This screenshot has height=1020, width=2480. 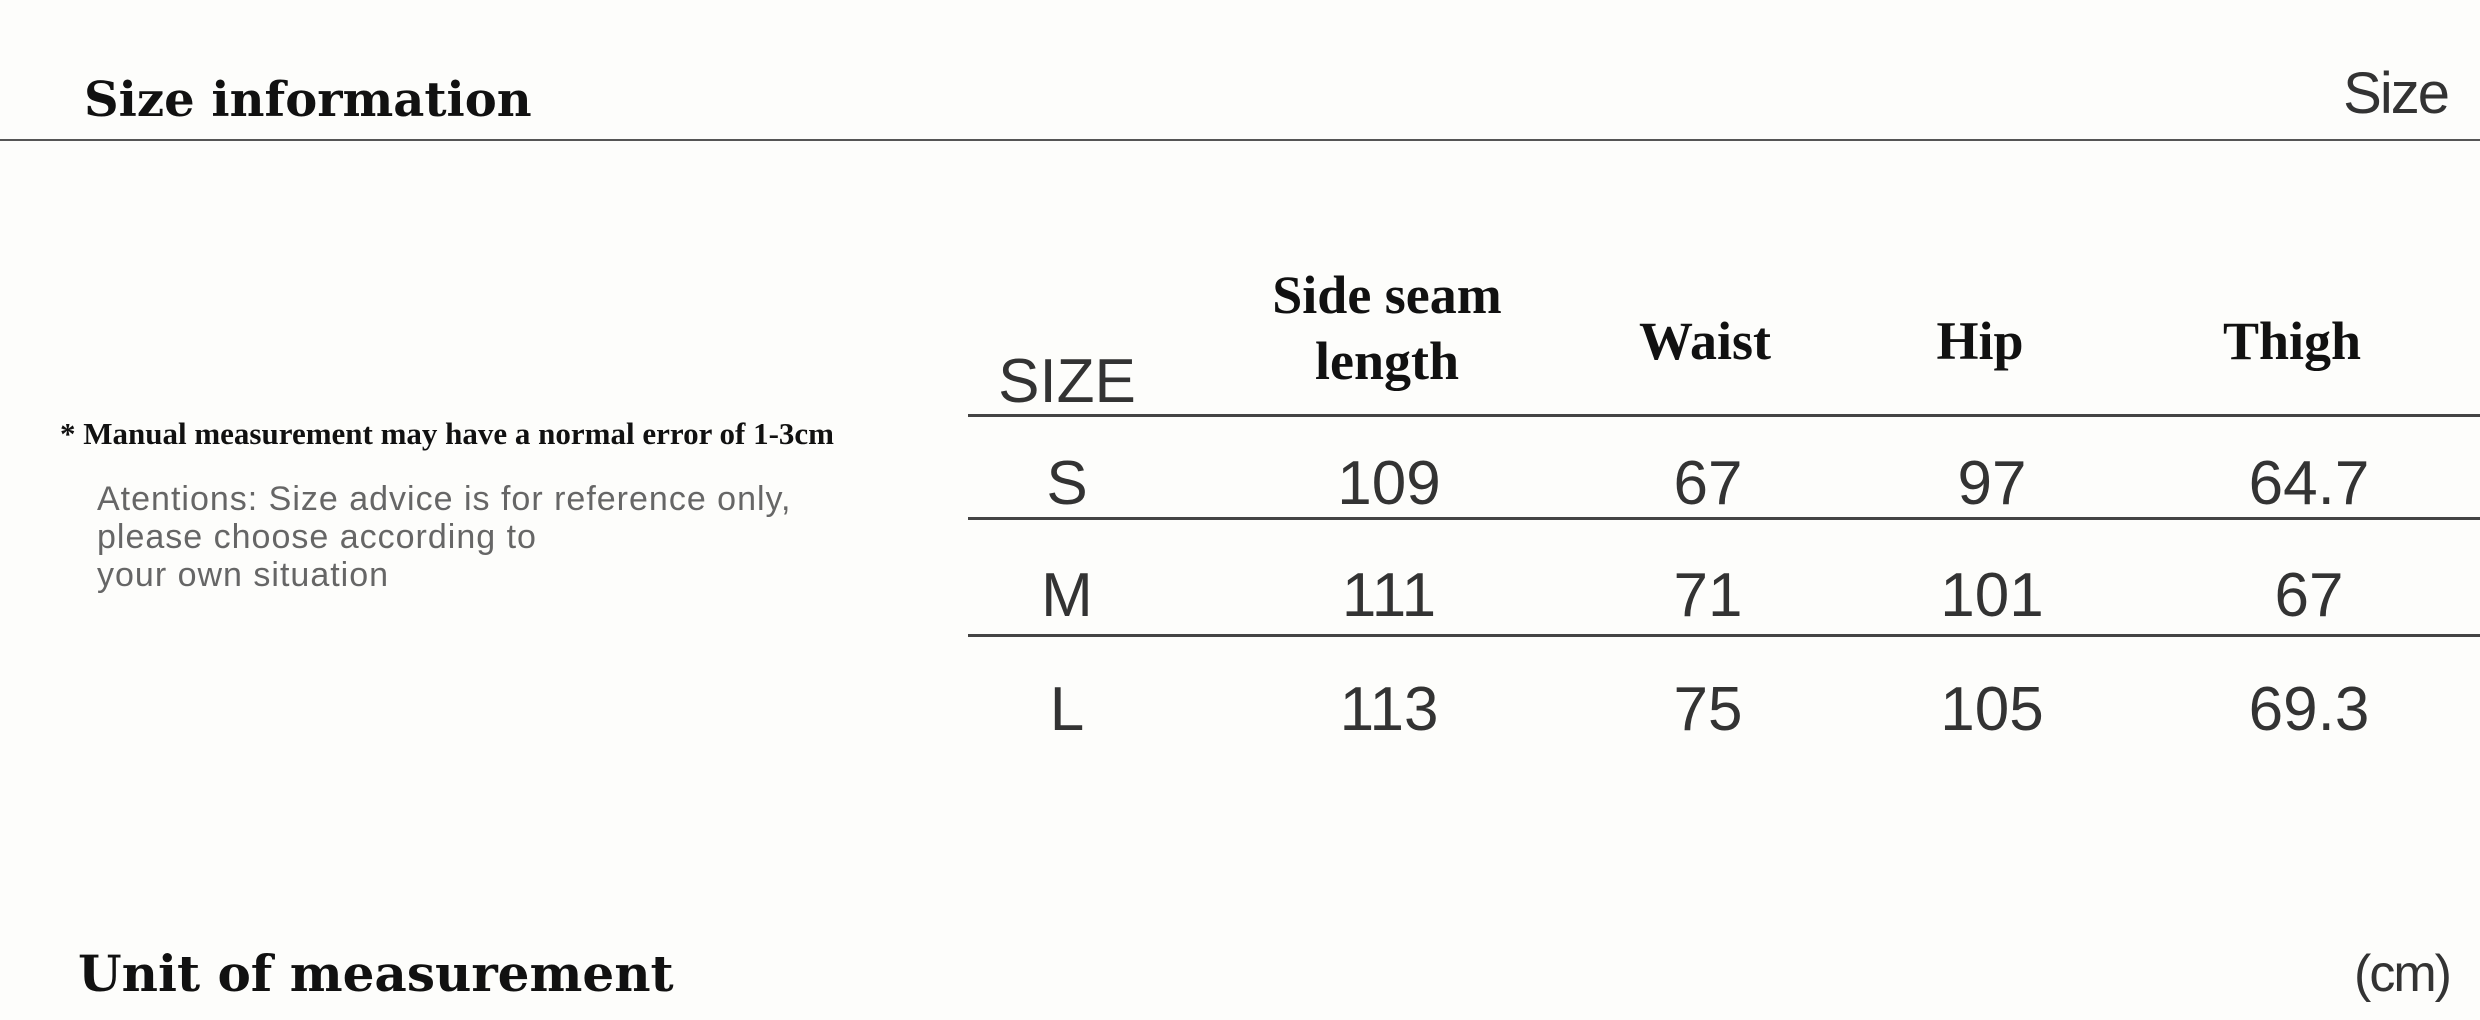 I want to click on column-header-waist: Waist, so click(x=1705, y=341).